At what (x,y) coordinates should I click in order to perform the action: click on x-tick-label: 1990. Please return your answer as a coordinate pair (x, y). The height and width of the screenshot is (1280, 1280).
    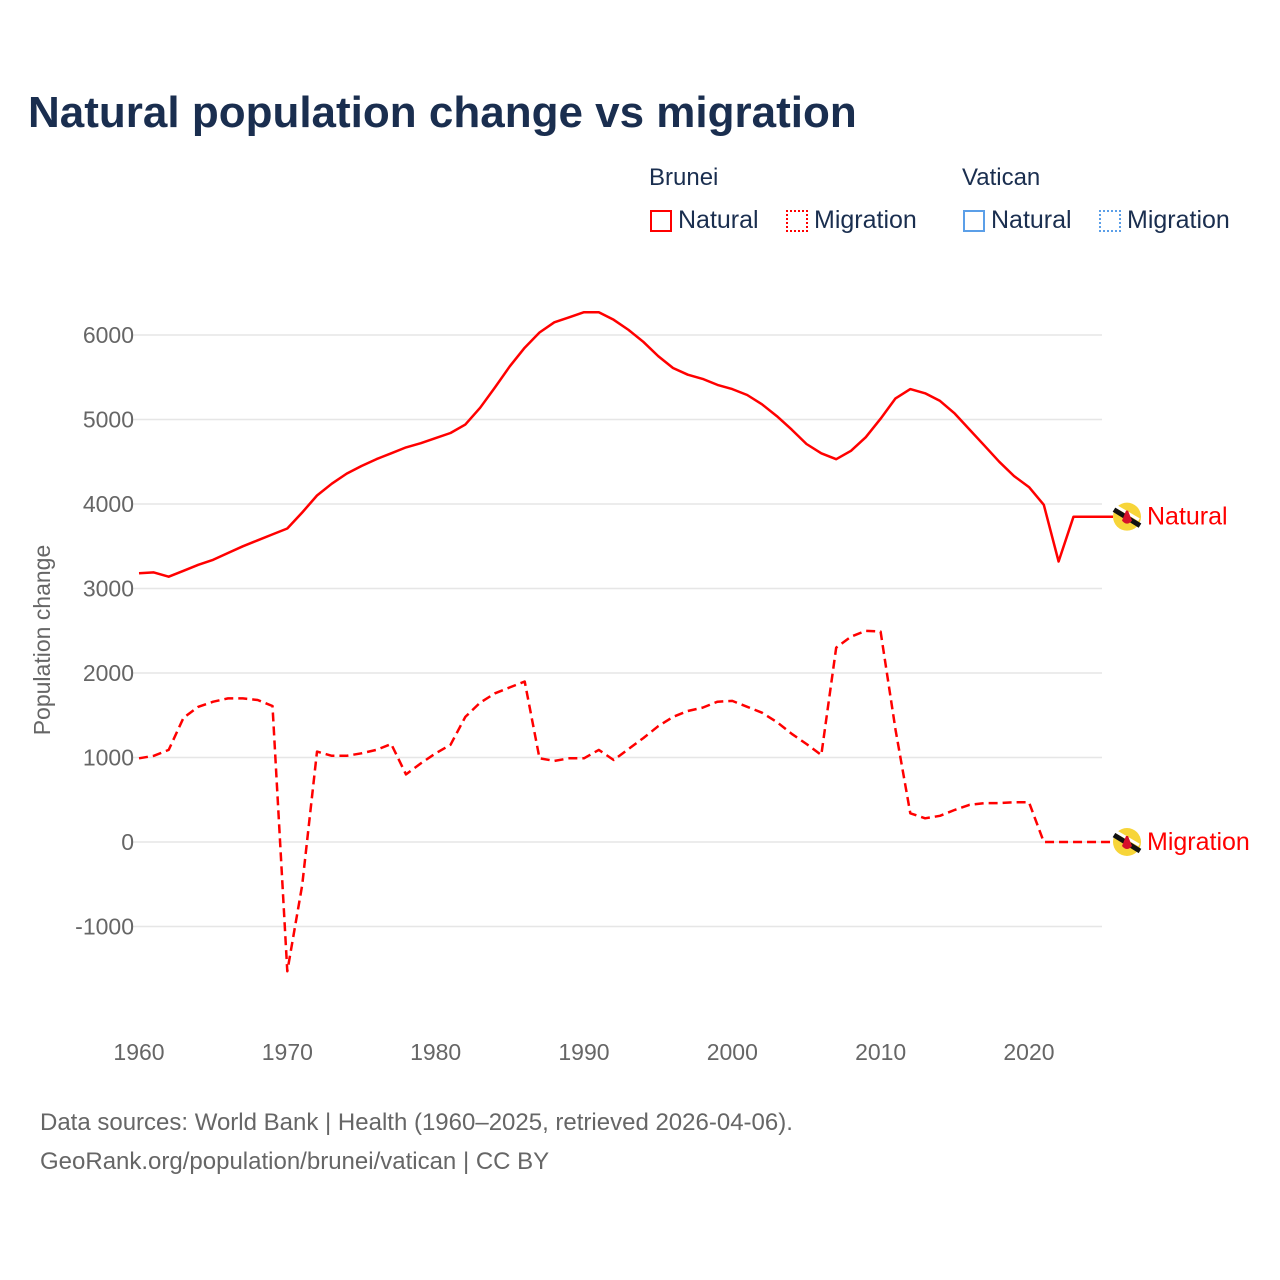
    Looking at the image, I should click on (583, 1052).